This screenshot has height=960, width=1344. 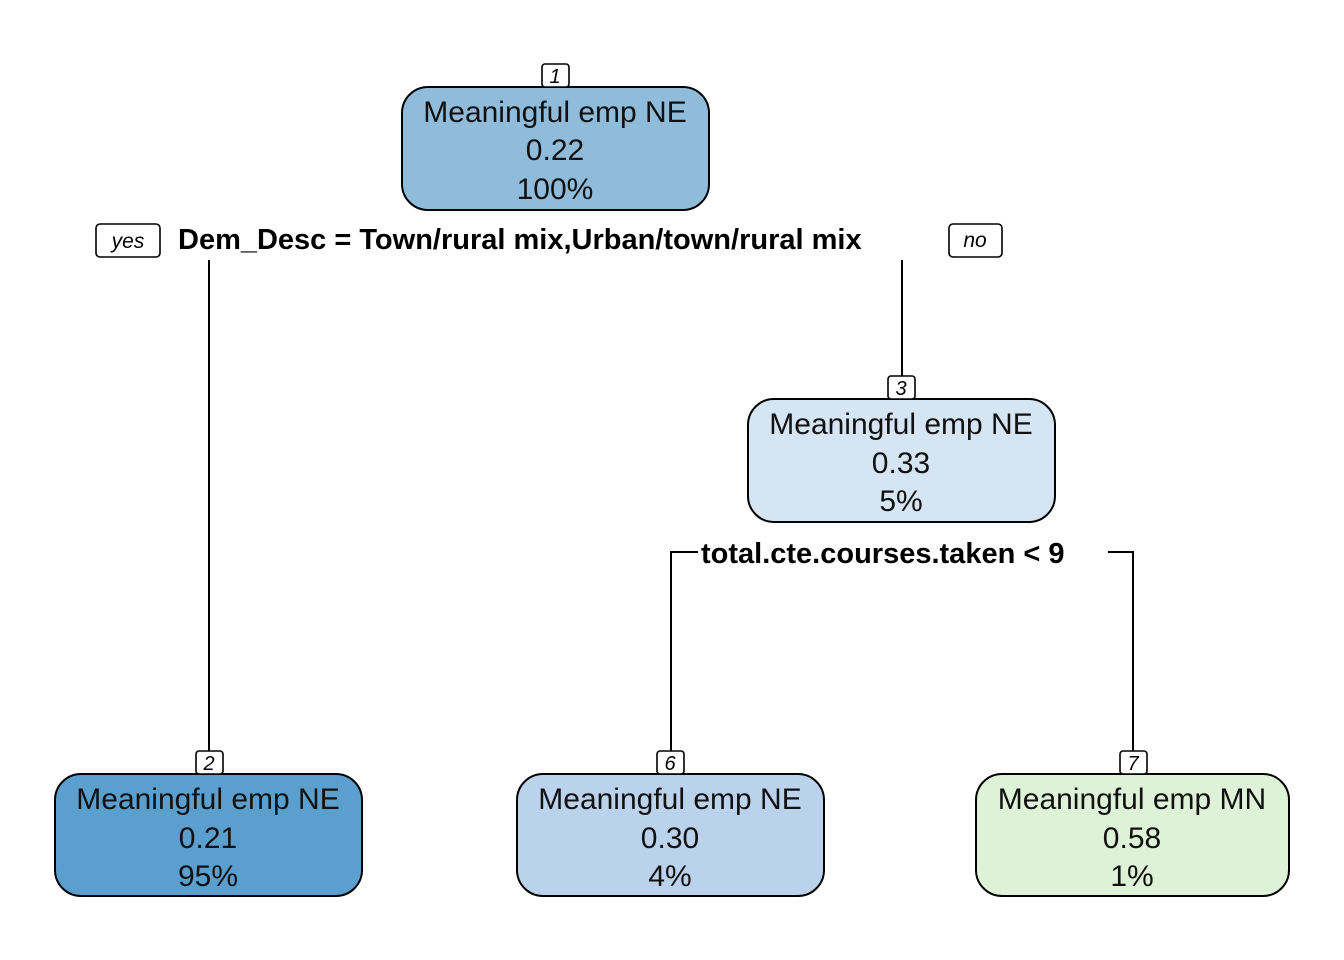 I want to click on node-1-label: Meaningful emp NE, so click(x=554, y=112).